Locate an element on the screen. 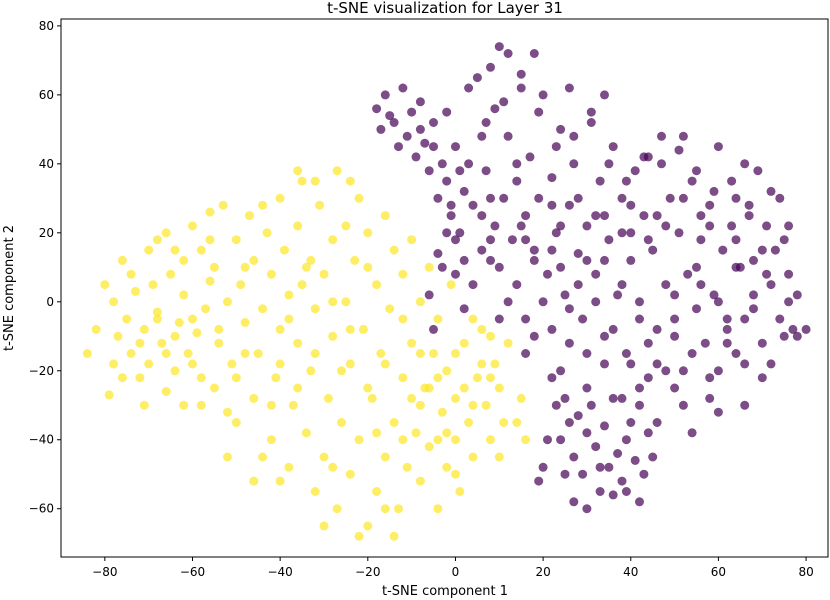 The width and height of the screenshot is (830, 600). y-tick-label: −40 is located at coordinates (41, 440).